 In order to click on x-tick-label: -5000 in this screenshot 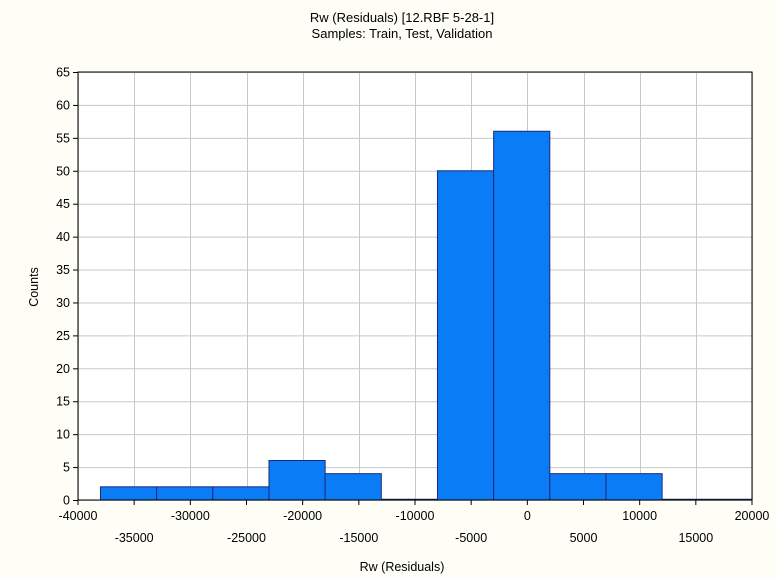, I will do `click(471, 538)`.